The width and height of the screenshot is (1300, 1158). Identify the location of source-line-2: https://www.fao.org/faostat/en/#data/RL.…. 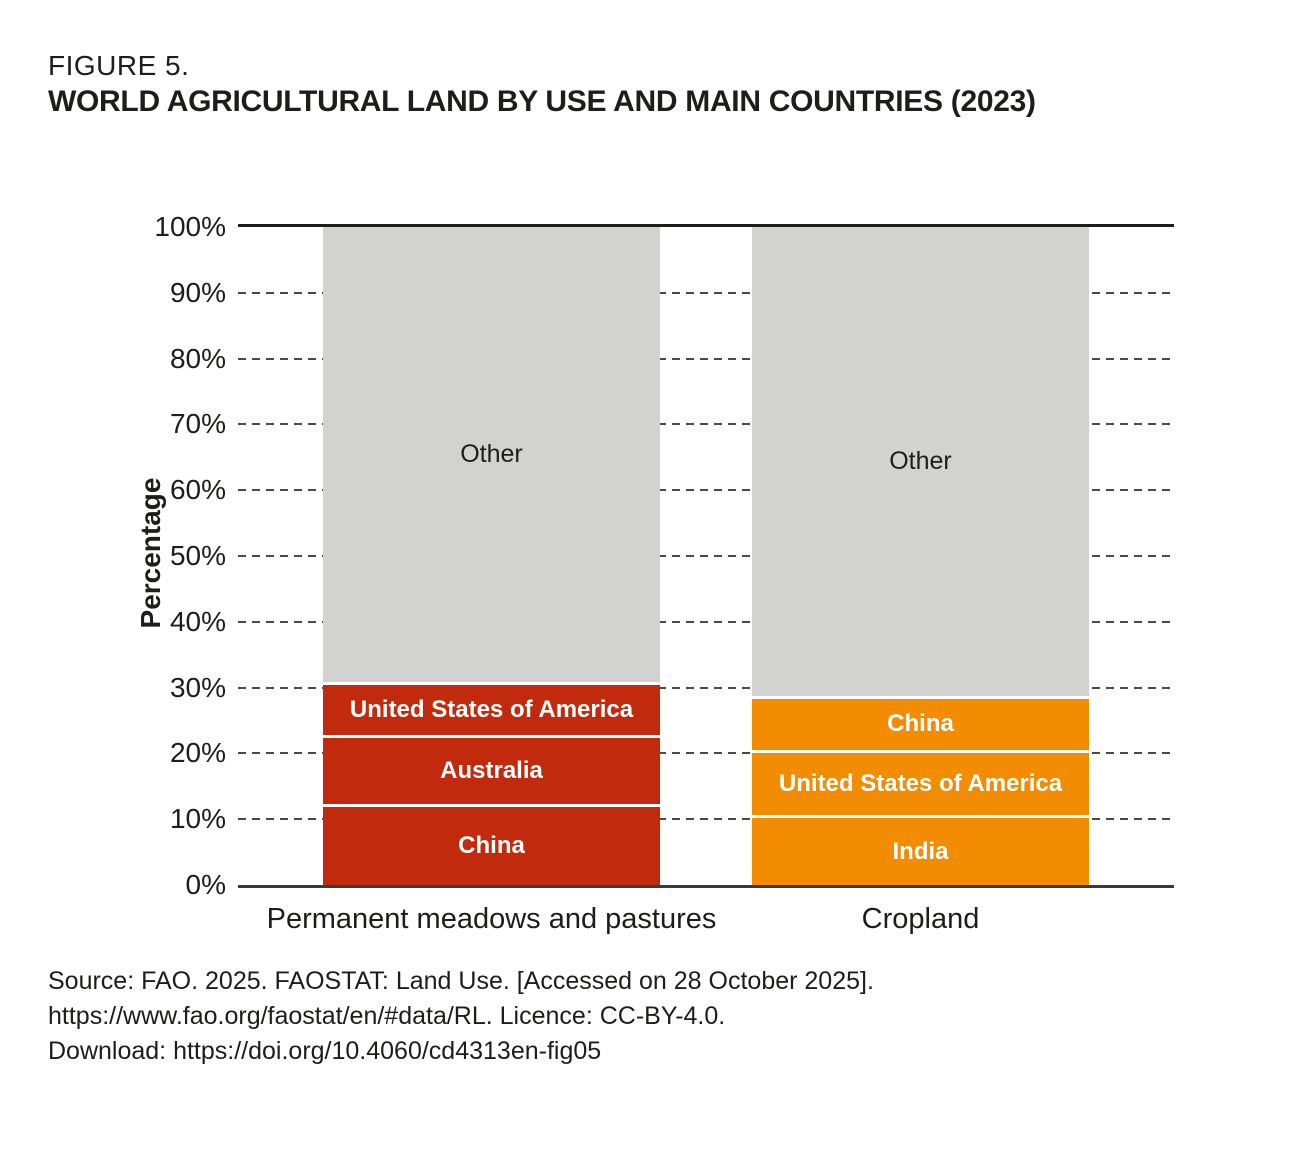
(387, 1016).